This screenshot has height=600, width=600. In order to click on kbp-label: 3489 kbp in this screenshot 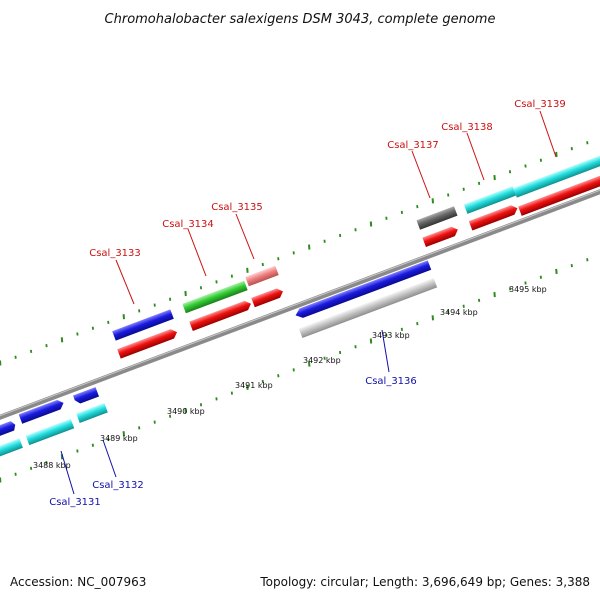, I will do `click(119, 438)`.